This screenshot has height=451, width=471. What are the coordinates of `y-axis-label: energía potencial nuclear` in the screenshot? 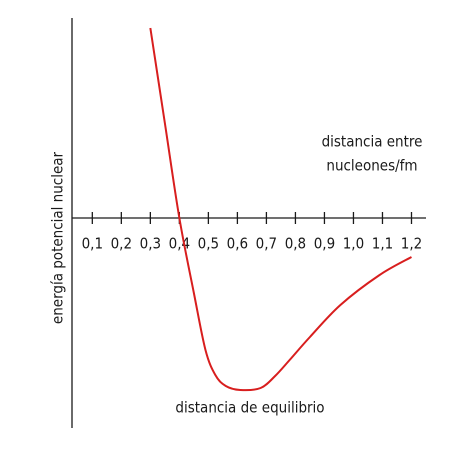 It's located at (58, 237).